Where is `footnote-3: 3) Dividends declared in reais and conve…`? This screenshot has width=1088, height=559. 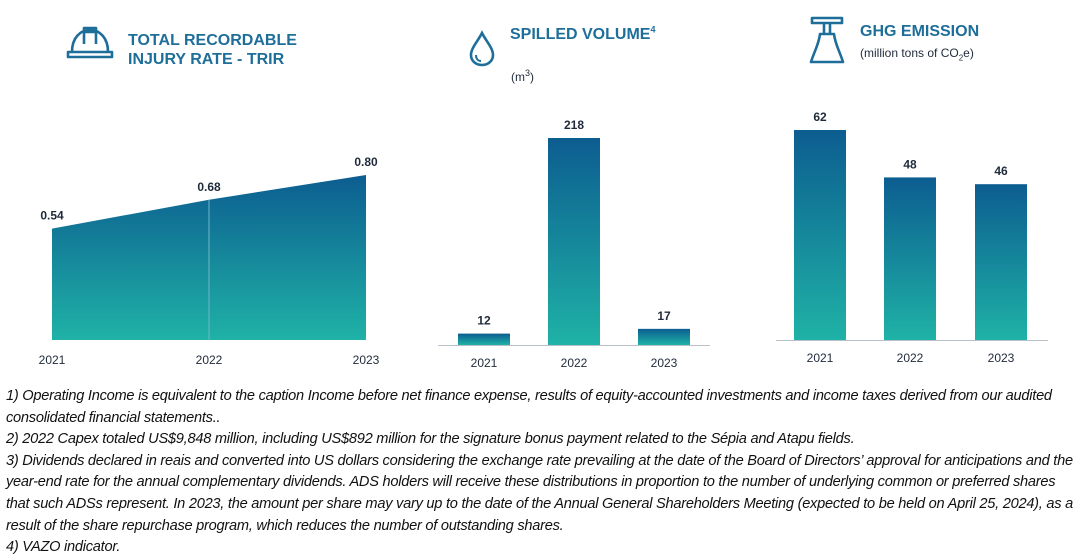 footnote-3: 3) Dividends declared in reais and conve… is located at coordinates (539, 493).